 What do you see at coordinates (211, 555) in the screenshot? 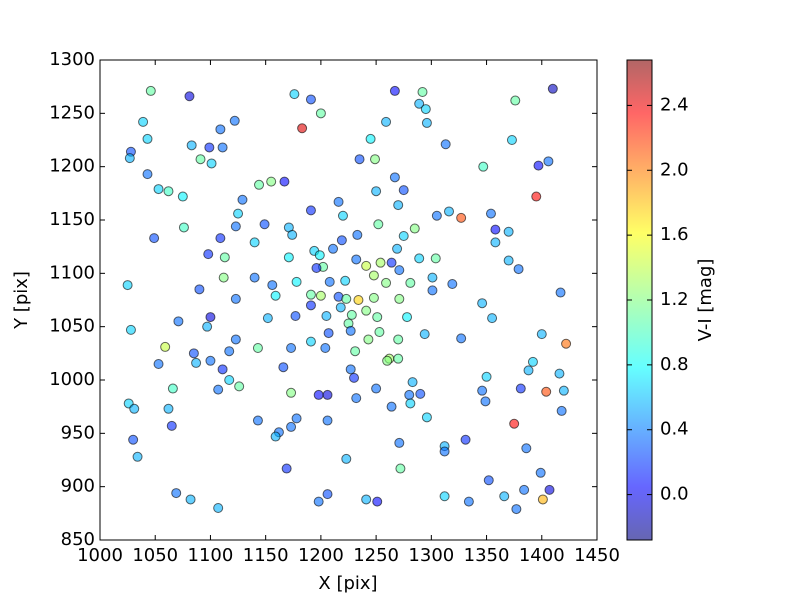
I see `x-tick-label: 1100` at bounding box center [211, 555].